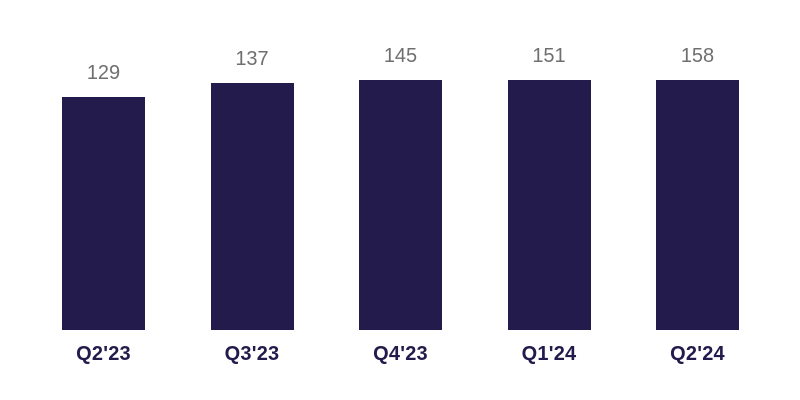 This screenshot has height=400, width=800. I want to click on category-label: Q1'24, so click(549, 354).